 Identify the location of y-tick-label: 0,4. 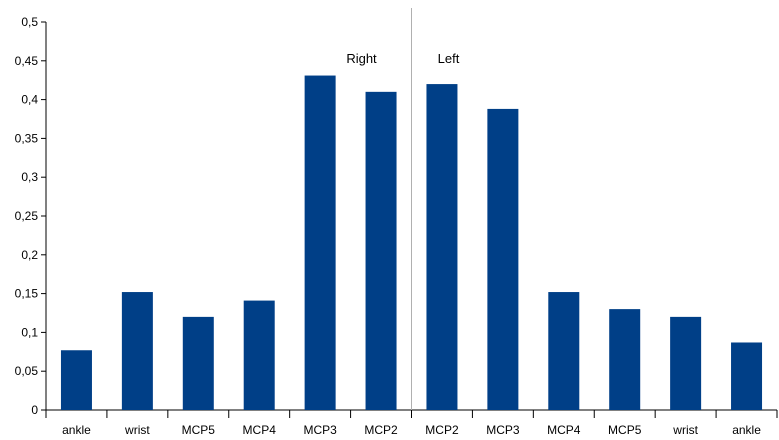
(29, 100).